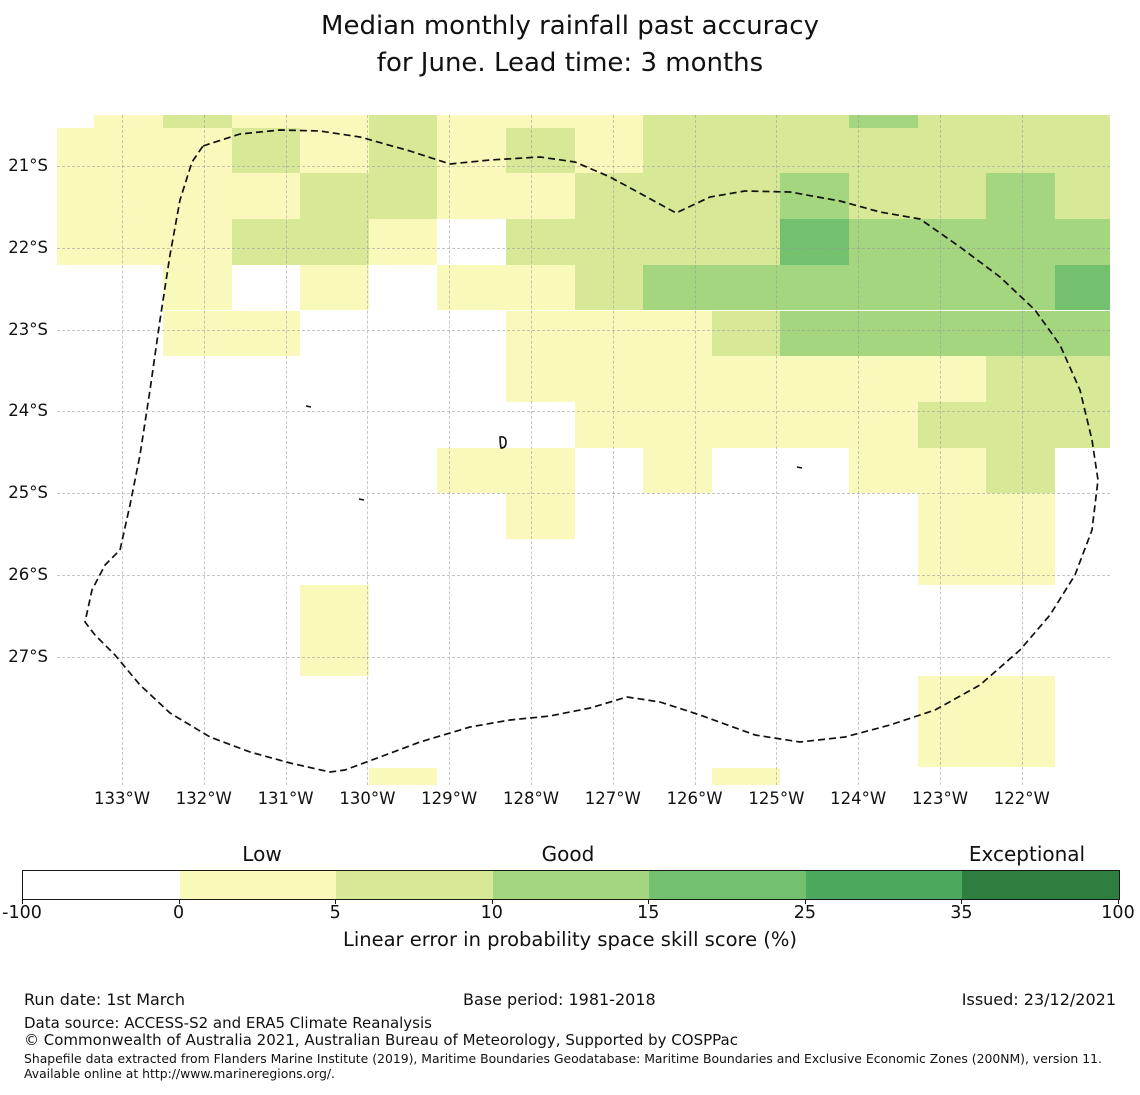 Image resolution: width=1140 pixels, height=1095 pixels. Describe the element at coordinates (122, 798) in the screenshot. I see `x-tick-label: 133°W` at that location.